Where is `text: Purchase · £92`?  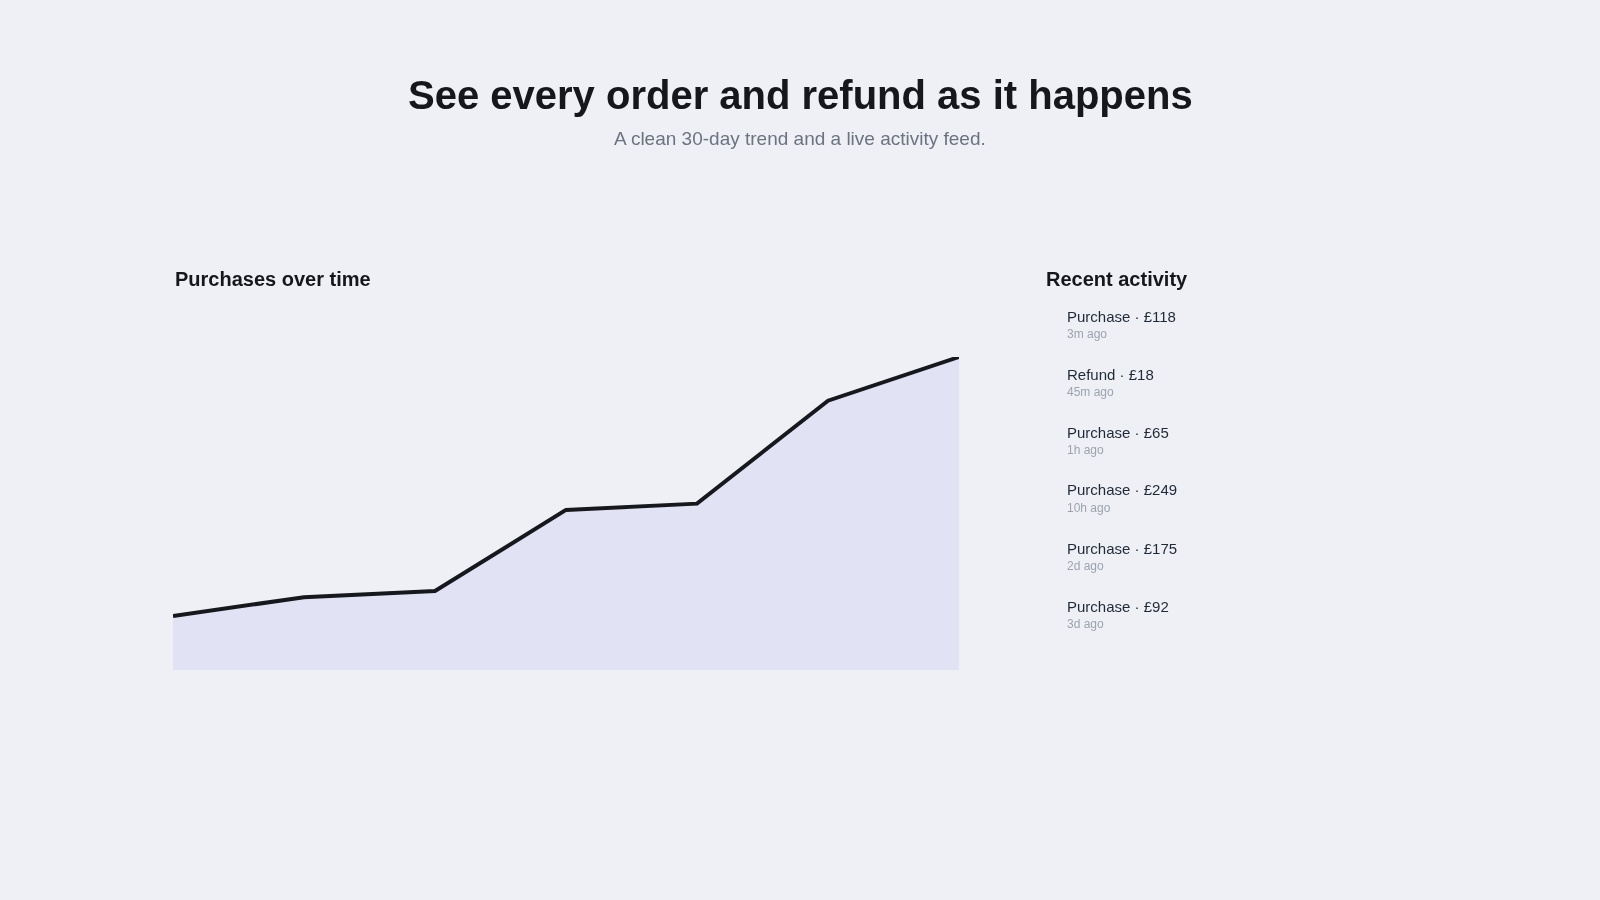
text: Purchase · £92 is located at coordinates (1118, 606).